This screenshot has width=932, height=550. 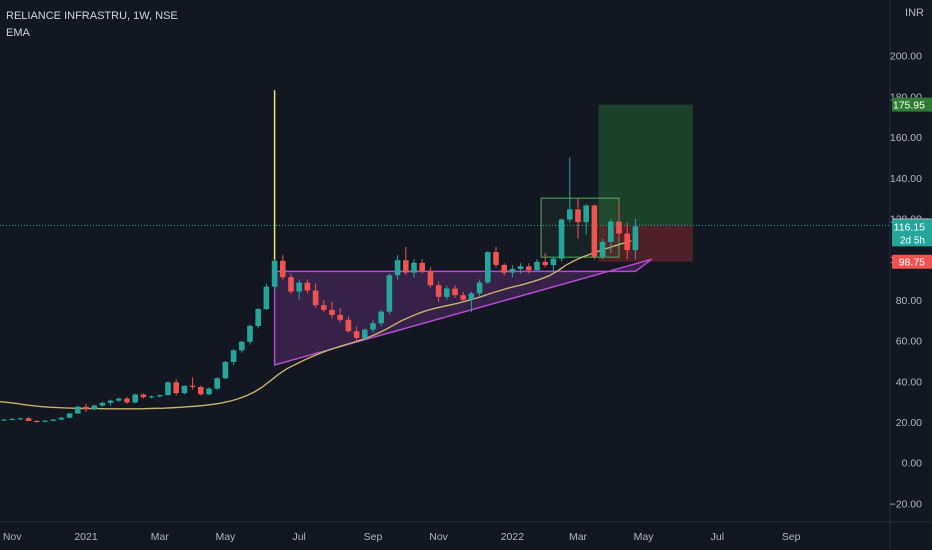 I want to click on countdown-label: 2d 5h, so click(x=912, y=240).